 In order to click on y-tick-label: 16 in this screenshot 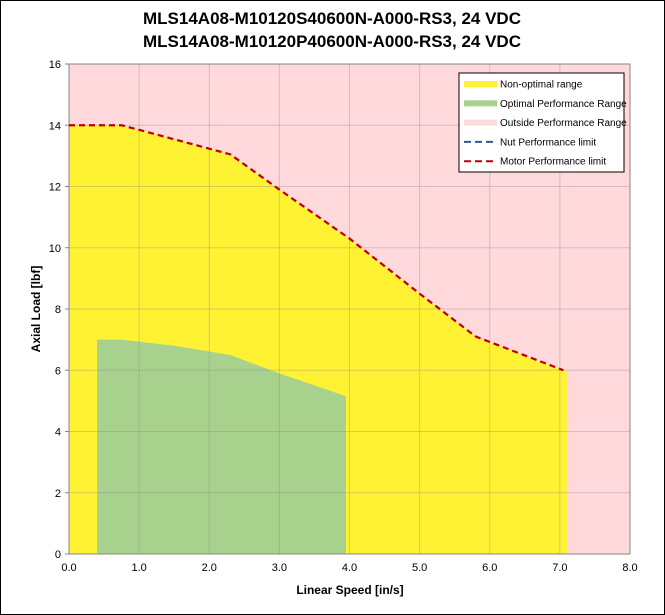, I will do `click(55, 65)`.